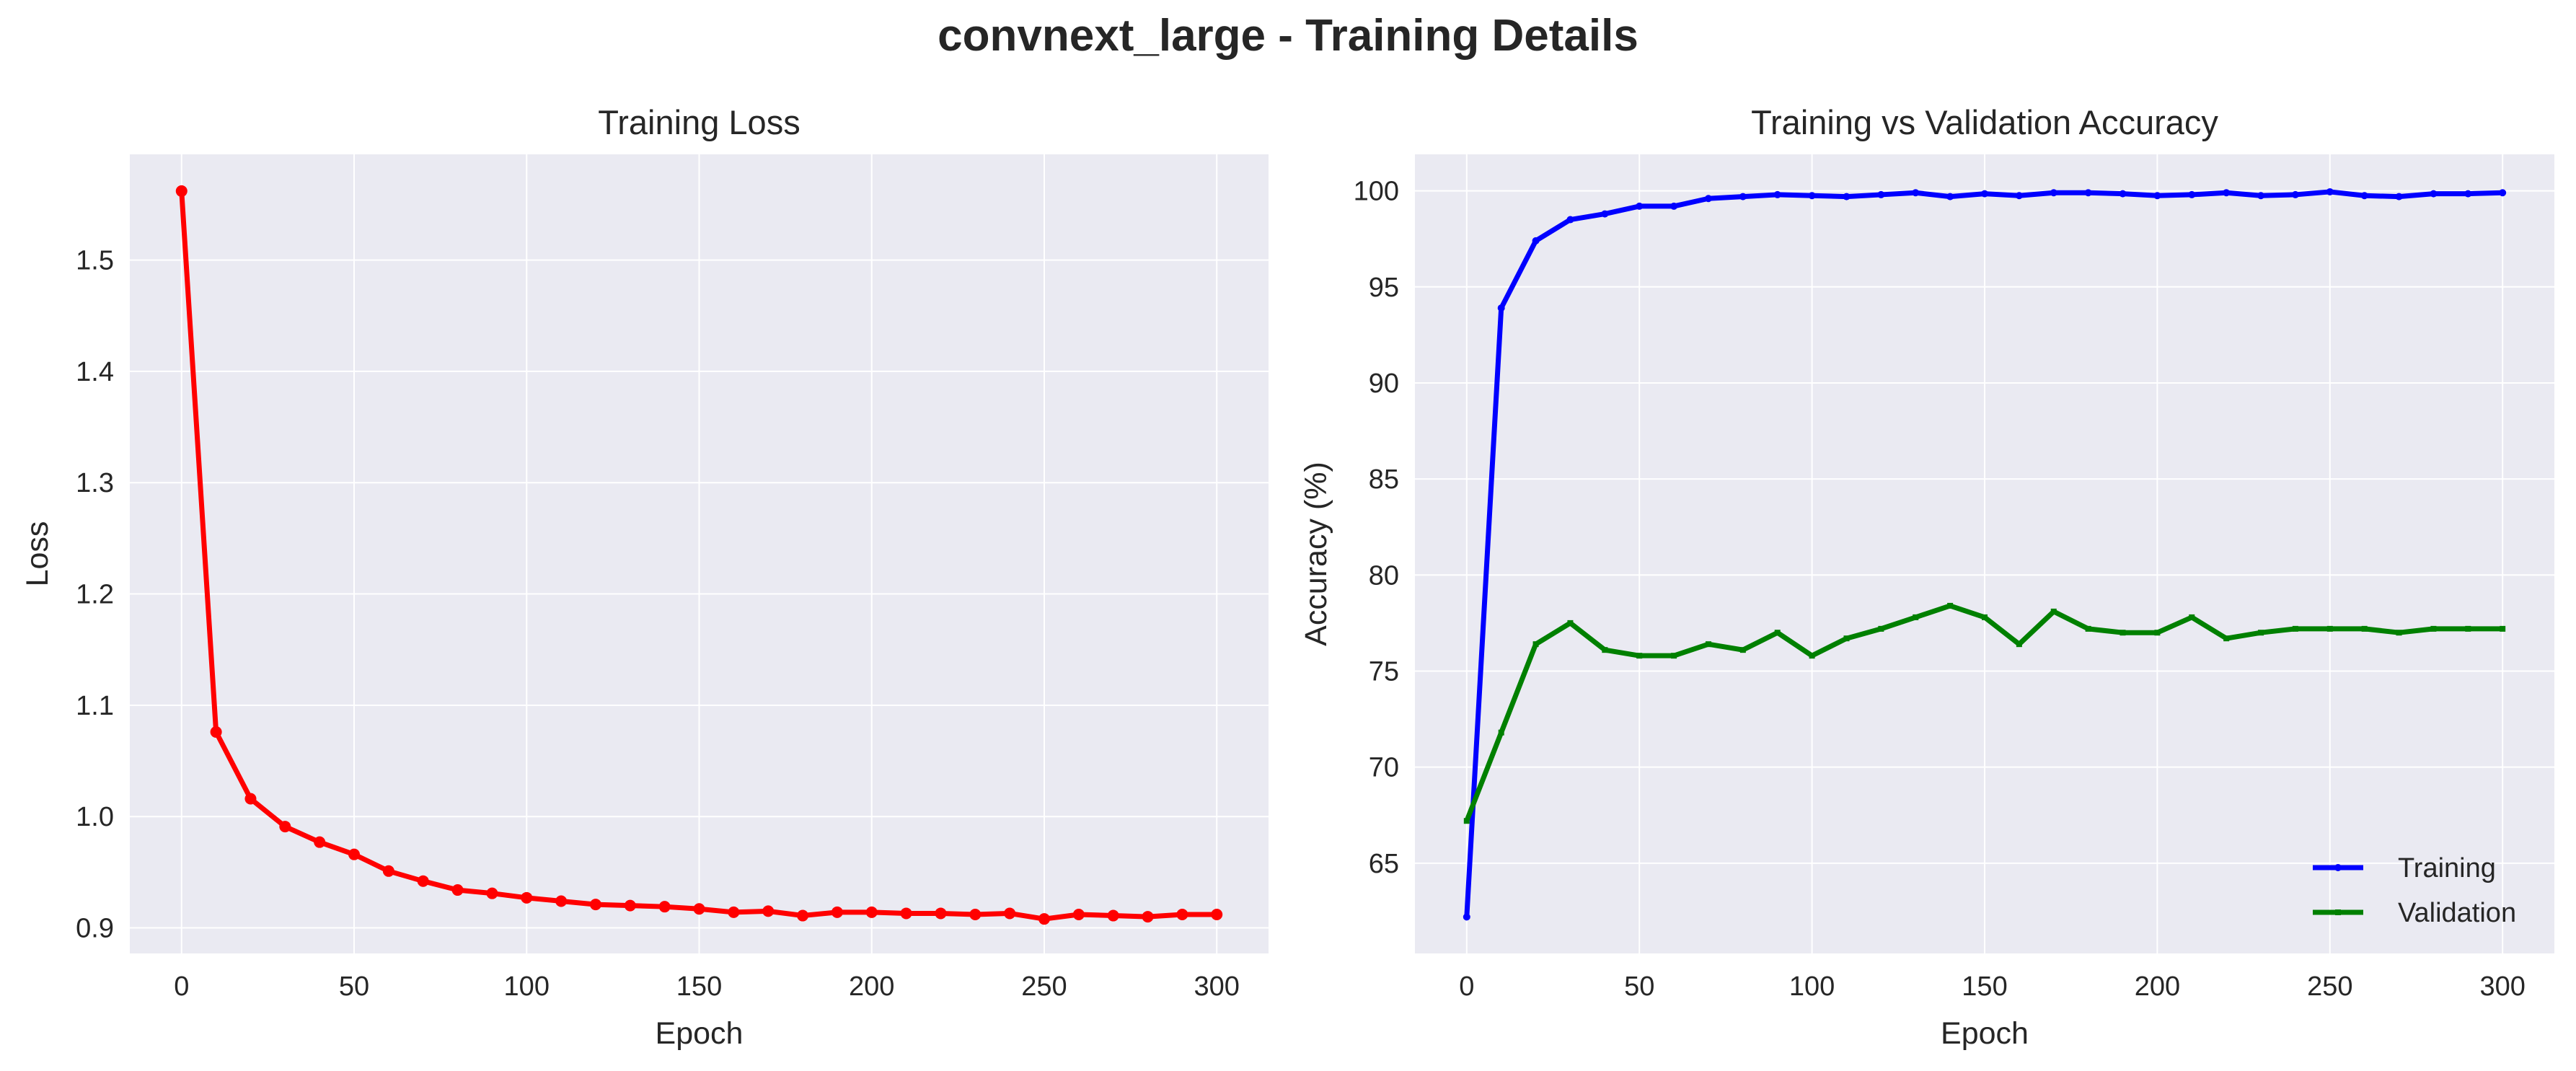 The image size is (2576, 1071). What do you see at coordinates (699, 122) in the screenshot?
I see `chart-title: Training Loss` at bounding box center [699, 122].